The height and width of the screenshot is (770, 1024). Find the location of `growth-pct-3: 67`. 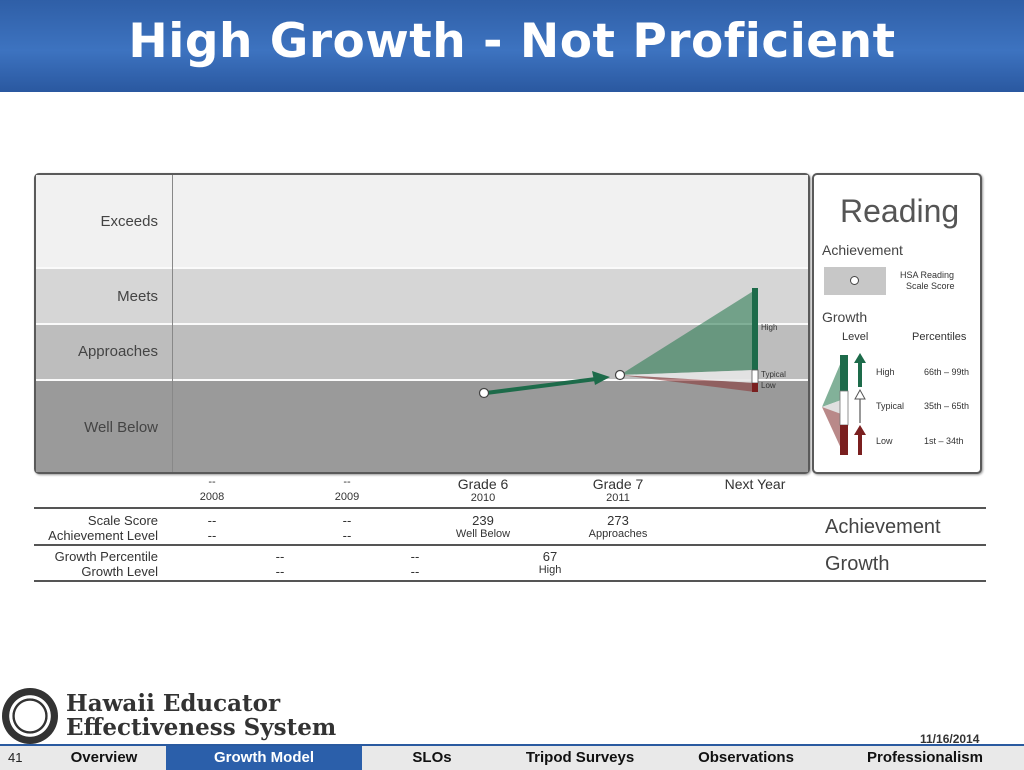

growth-pct-3: 67 is located at coordinates (550, 556).